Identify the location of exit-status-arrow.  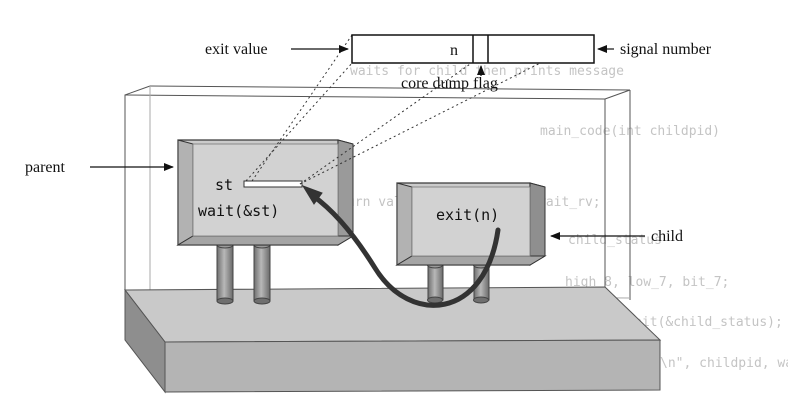
(401, 246).